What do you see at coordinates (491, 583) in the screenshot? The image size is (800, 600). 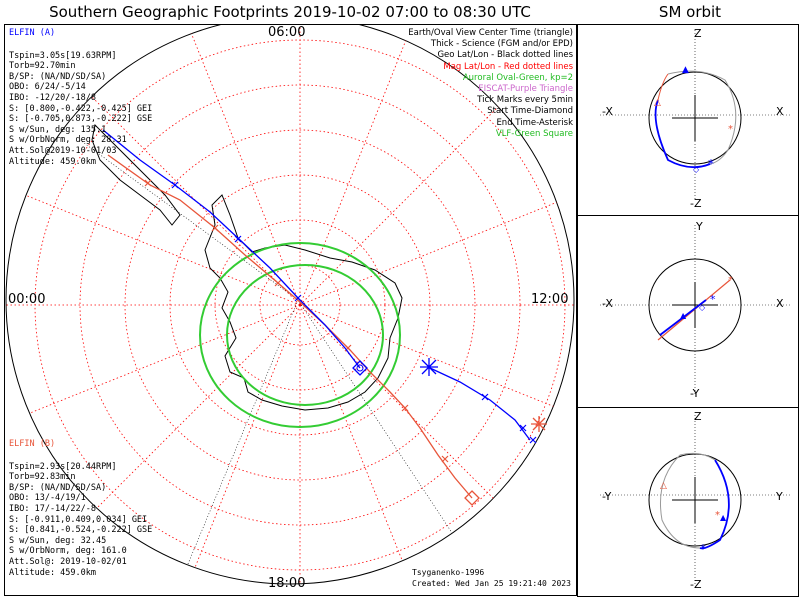 I see `credit-created: Created: Wed Jan 25 19:21:40 2023` at bounding box center [491, 583].